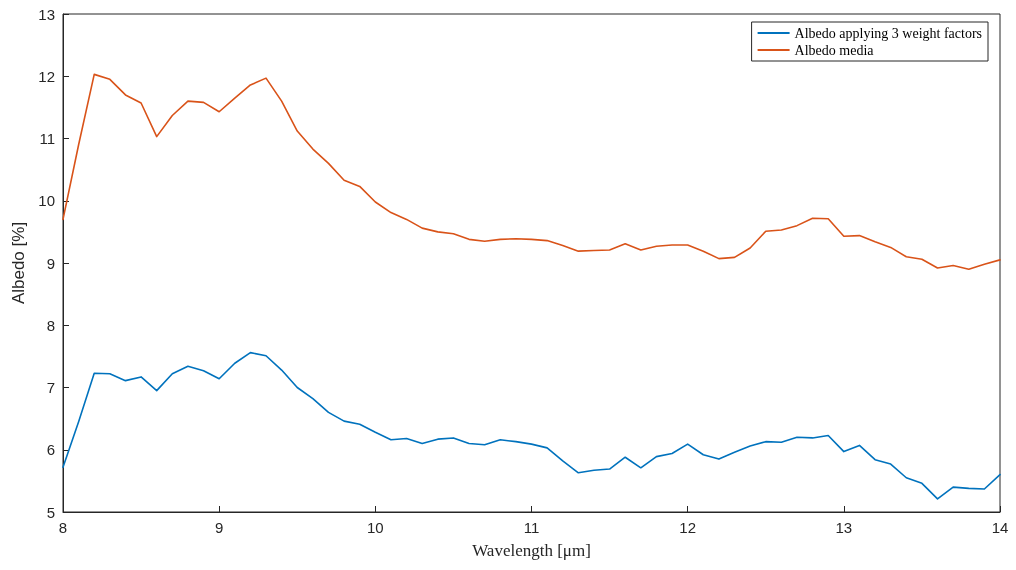  I want to click on y-tick-label: 13, so click(46, 14).